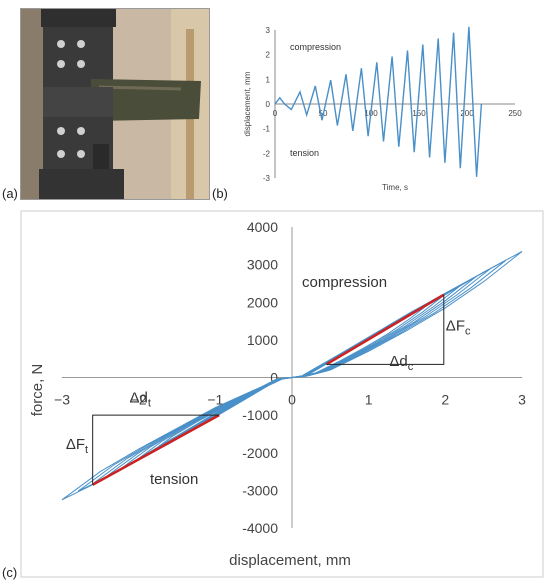 This screenshot has width=550, height=582. What do you see at coordinates (290, 560) in the screenshot?
I see `x-axis-label: displacement, mm` at bounding box center [290, 560].